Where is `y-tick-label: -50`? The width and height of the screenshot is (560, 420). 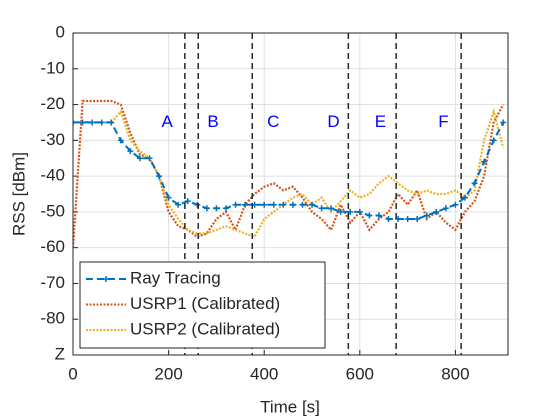 y-tick-label: -50 is located at coordinates (52, 210).